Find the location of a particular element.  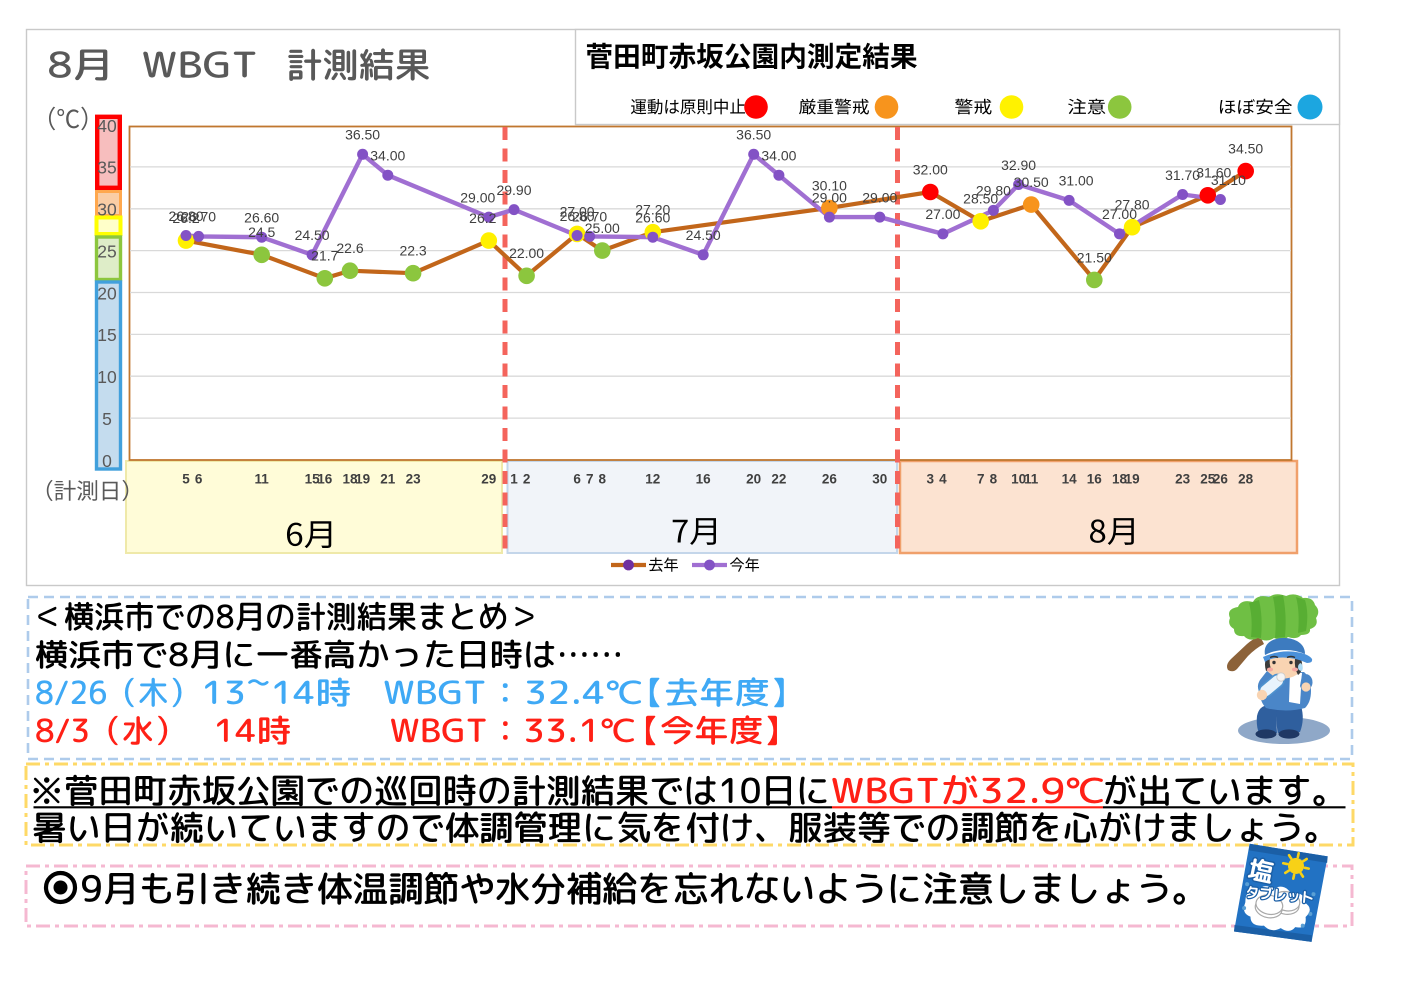

svg-text: 0 is located at coordinates (107, 461).